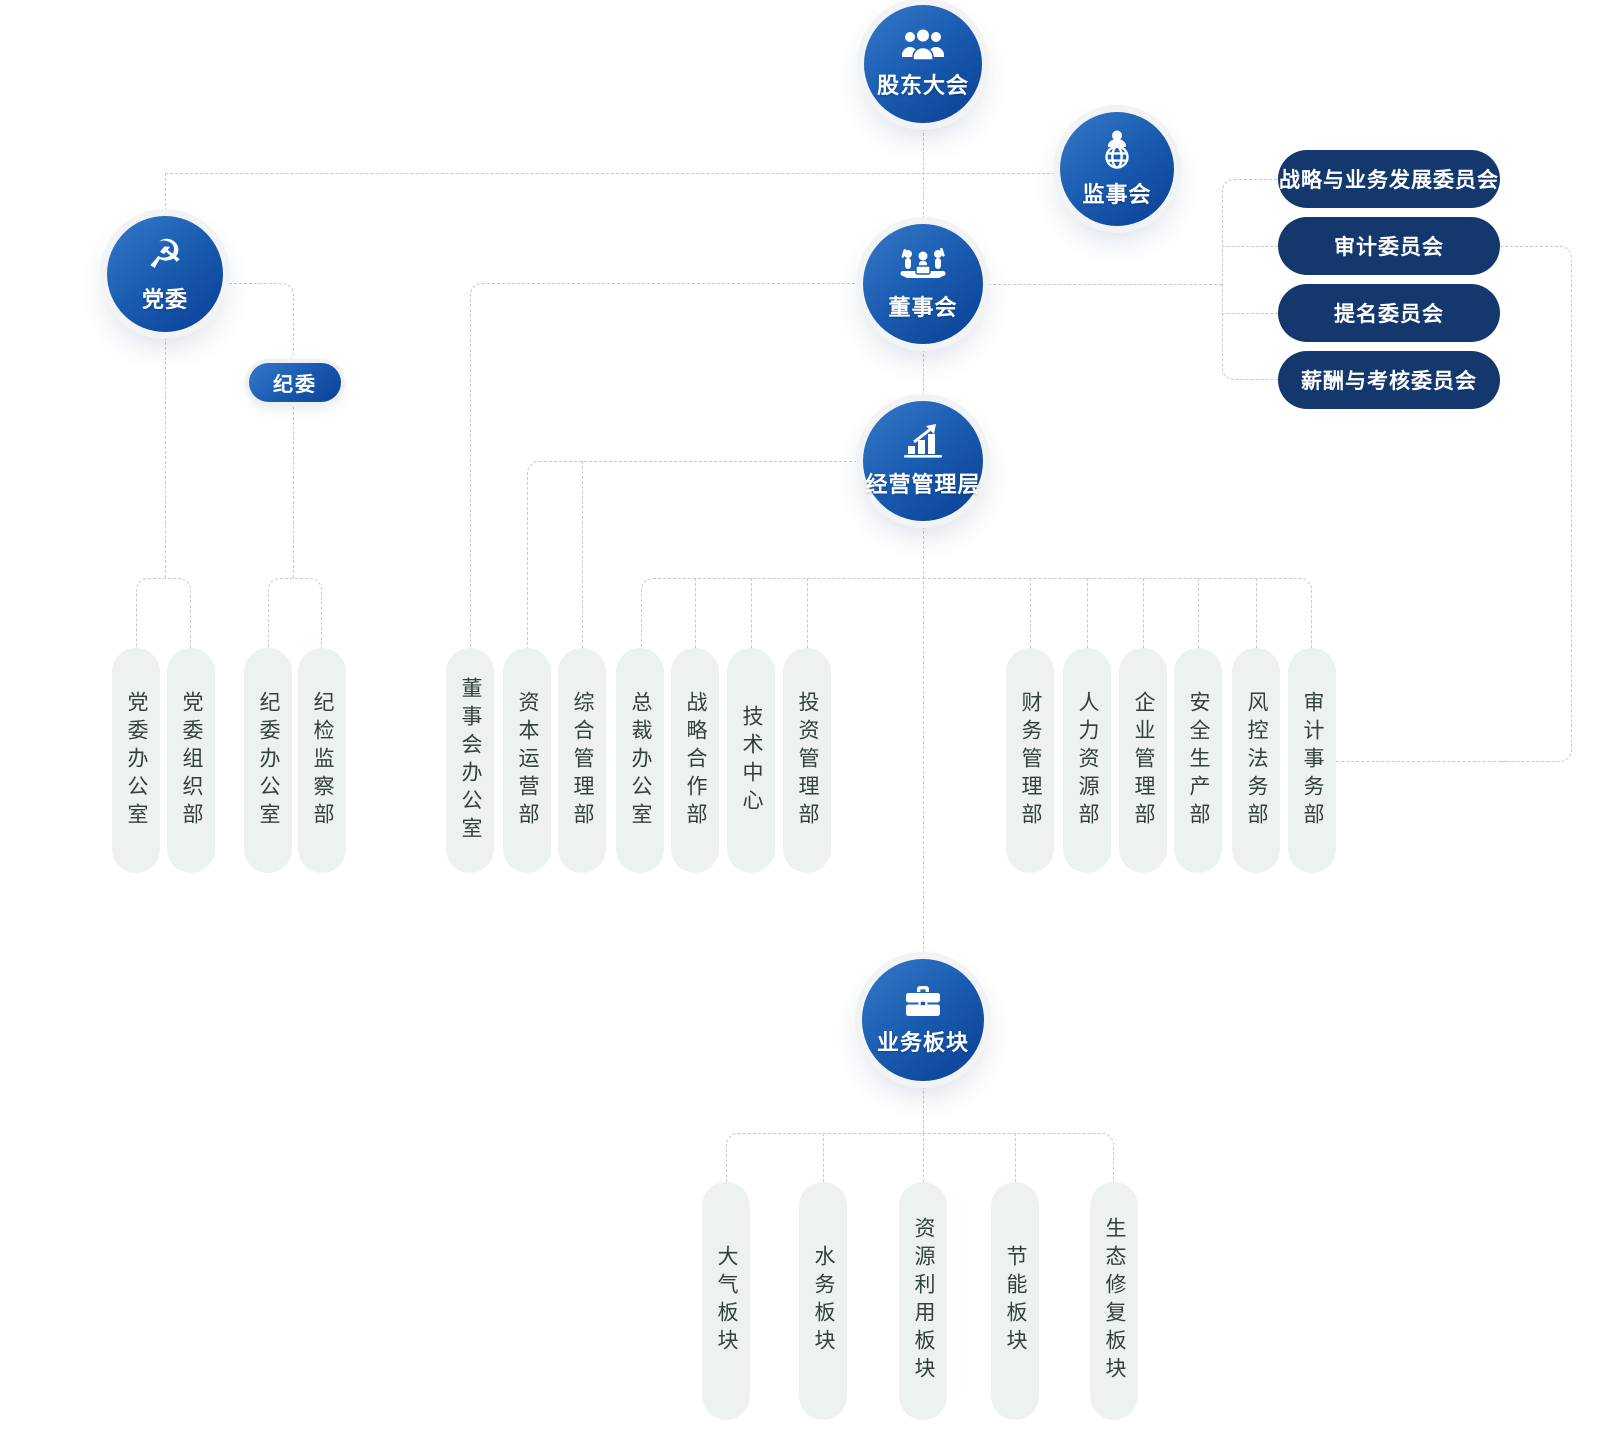 Image resolution: width=1598 pixels, height=1439 pixels. Describe the element at coordinates (923, 176) in the screenshot. I see `connector-shareholders-board` at that location.